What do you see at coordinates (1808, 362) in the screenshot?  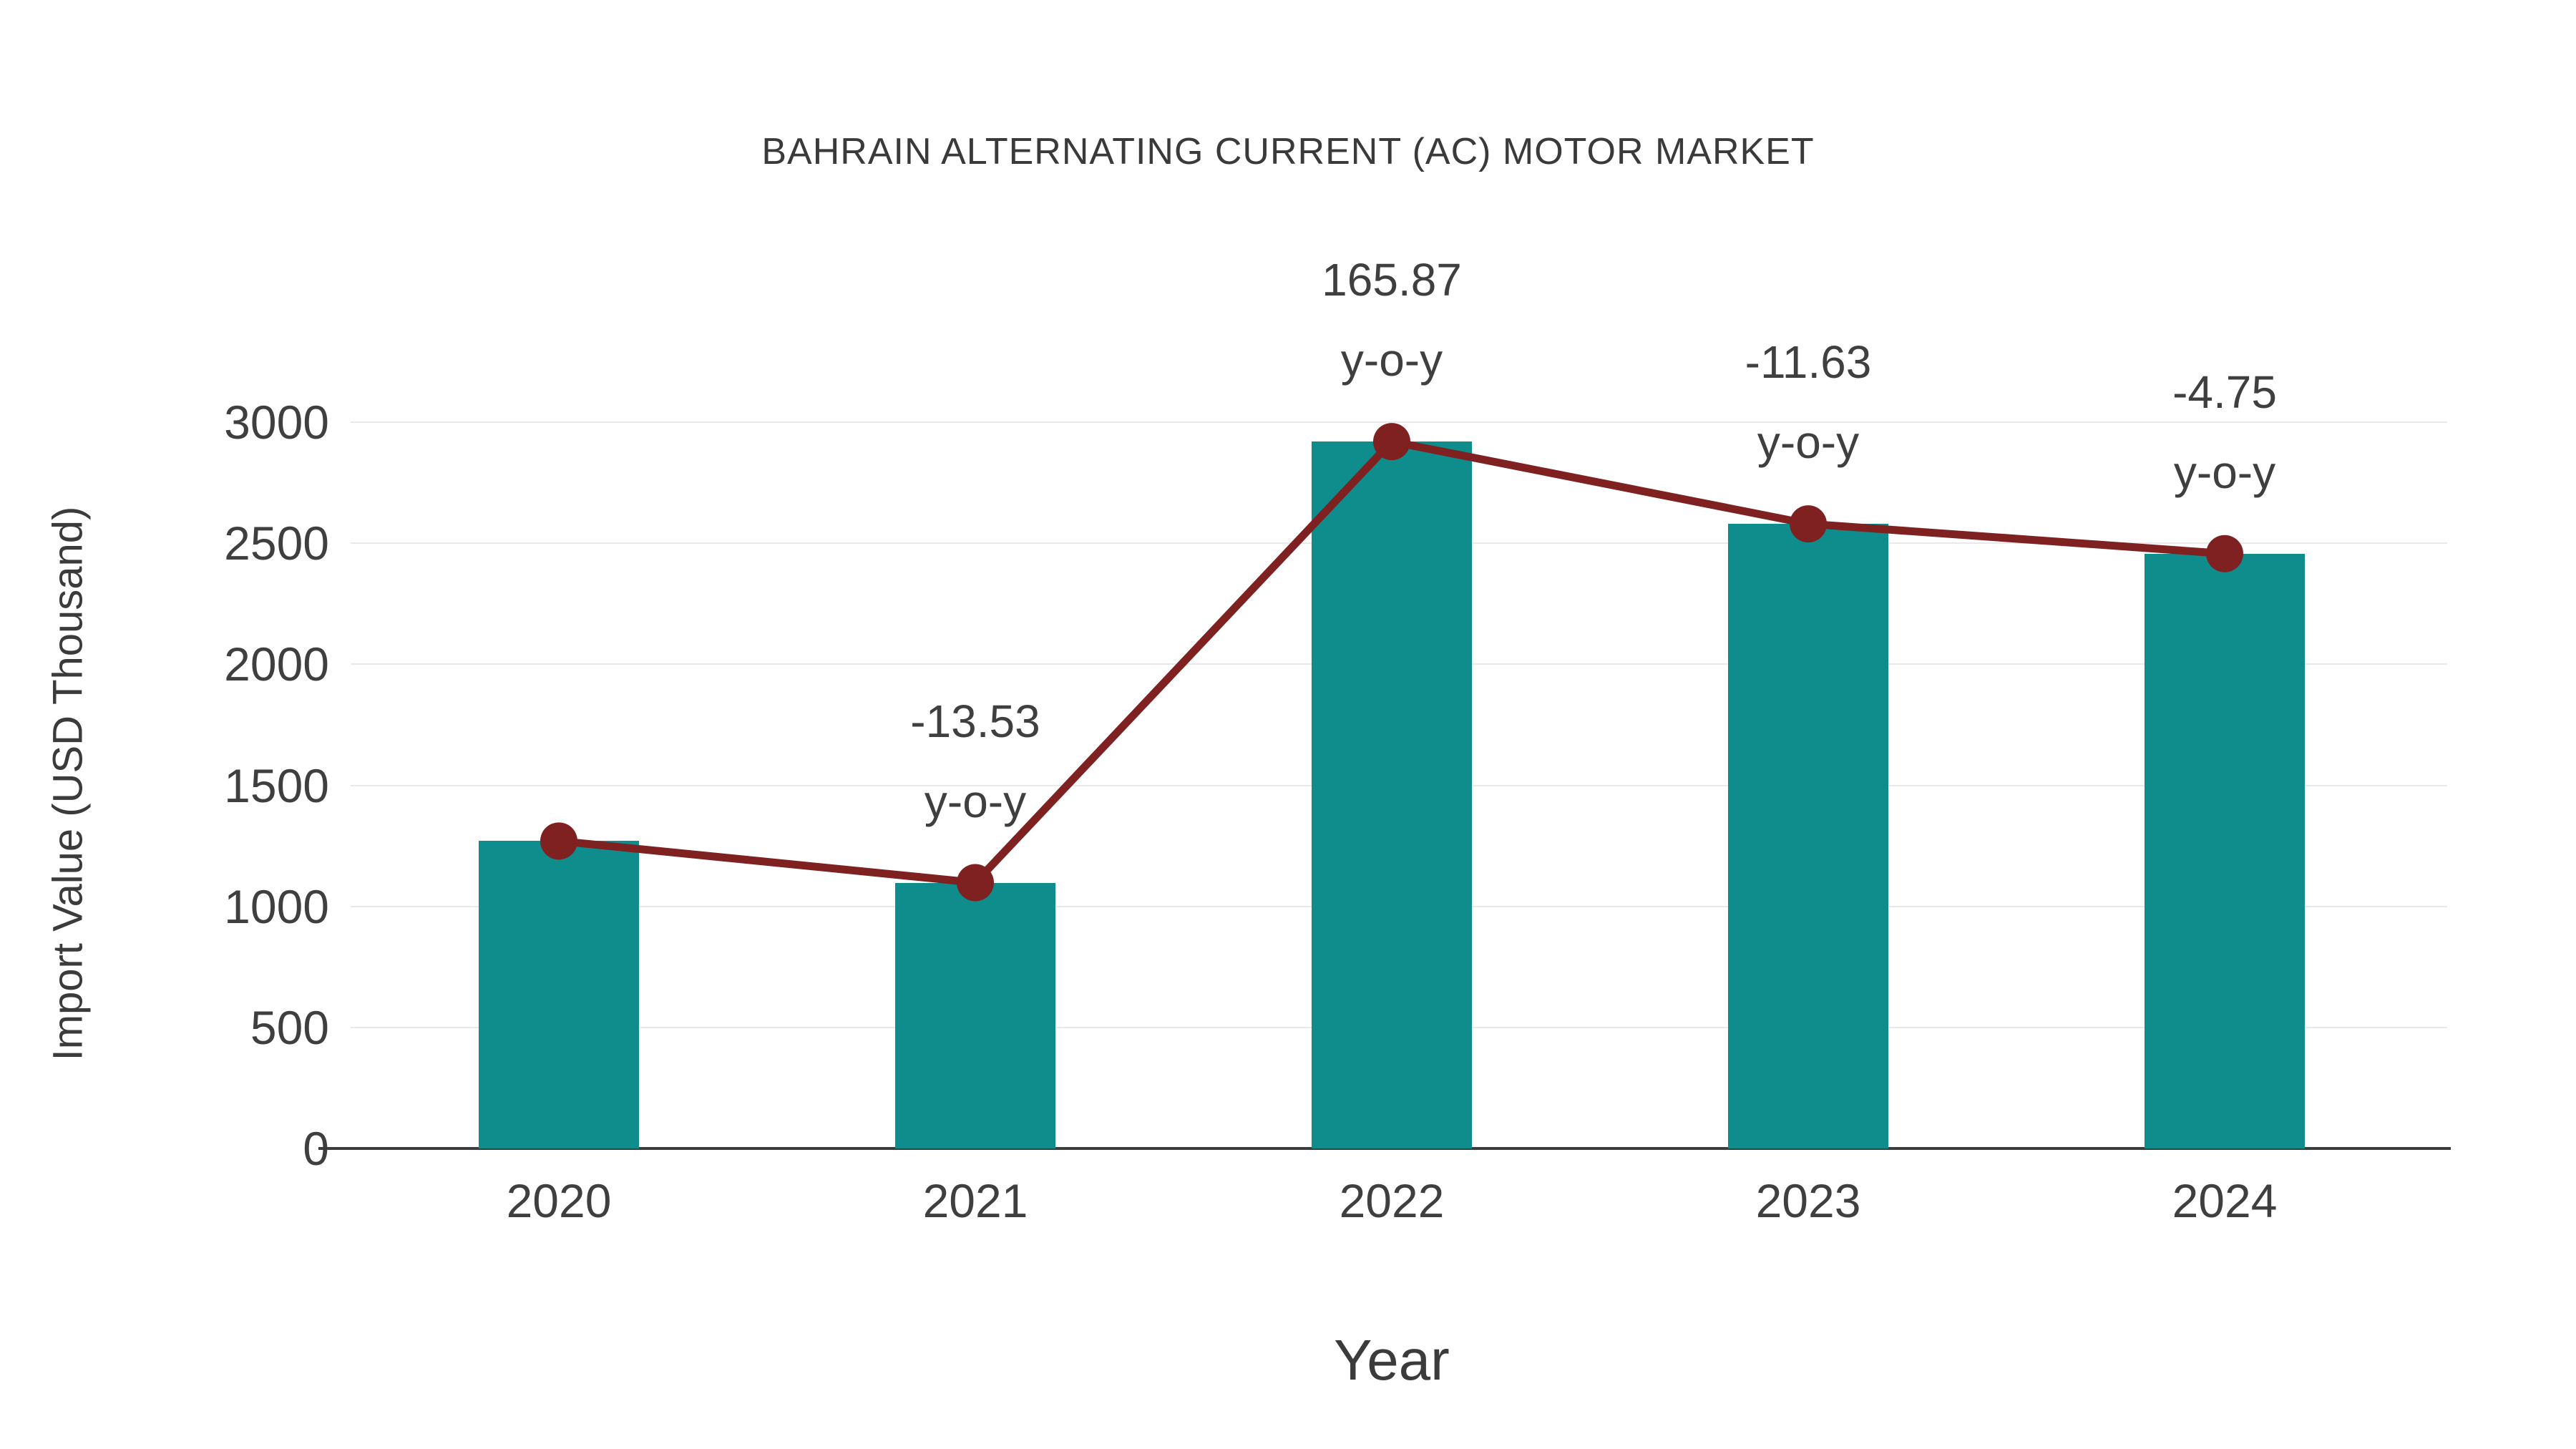 I see `yoy-annotation-line: -11.63` at bounding box center [1808, 362].